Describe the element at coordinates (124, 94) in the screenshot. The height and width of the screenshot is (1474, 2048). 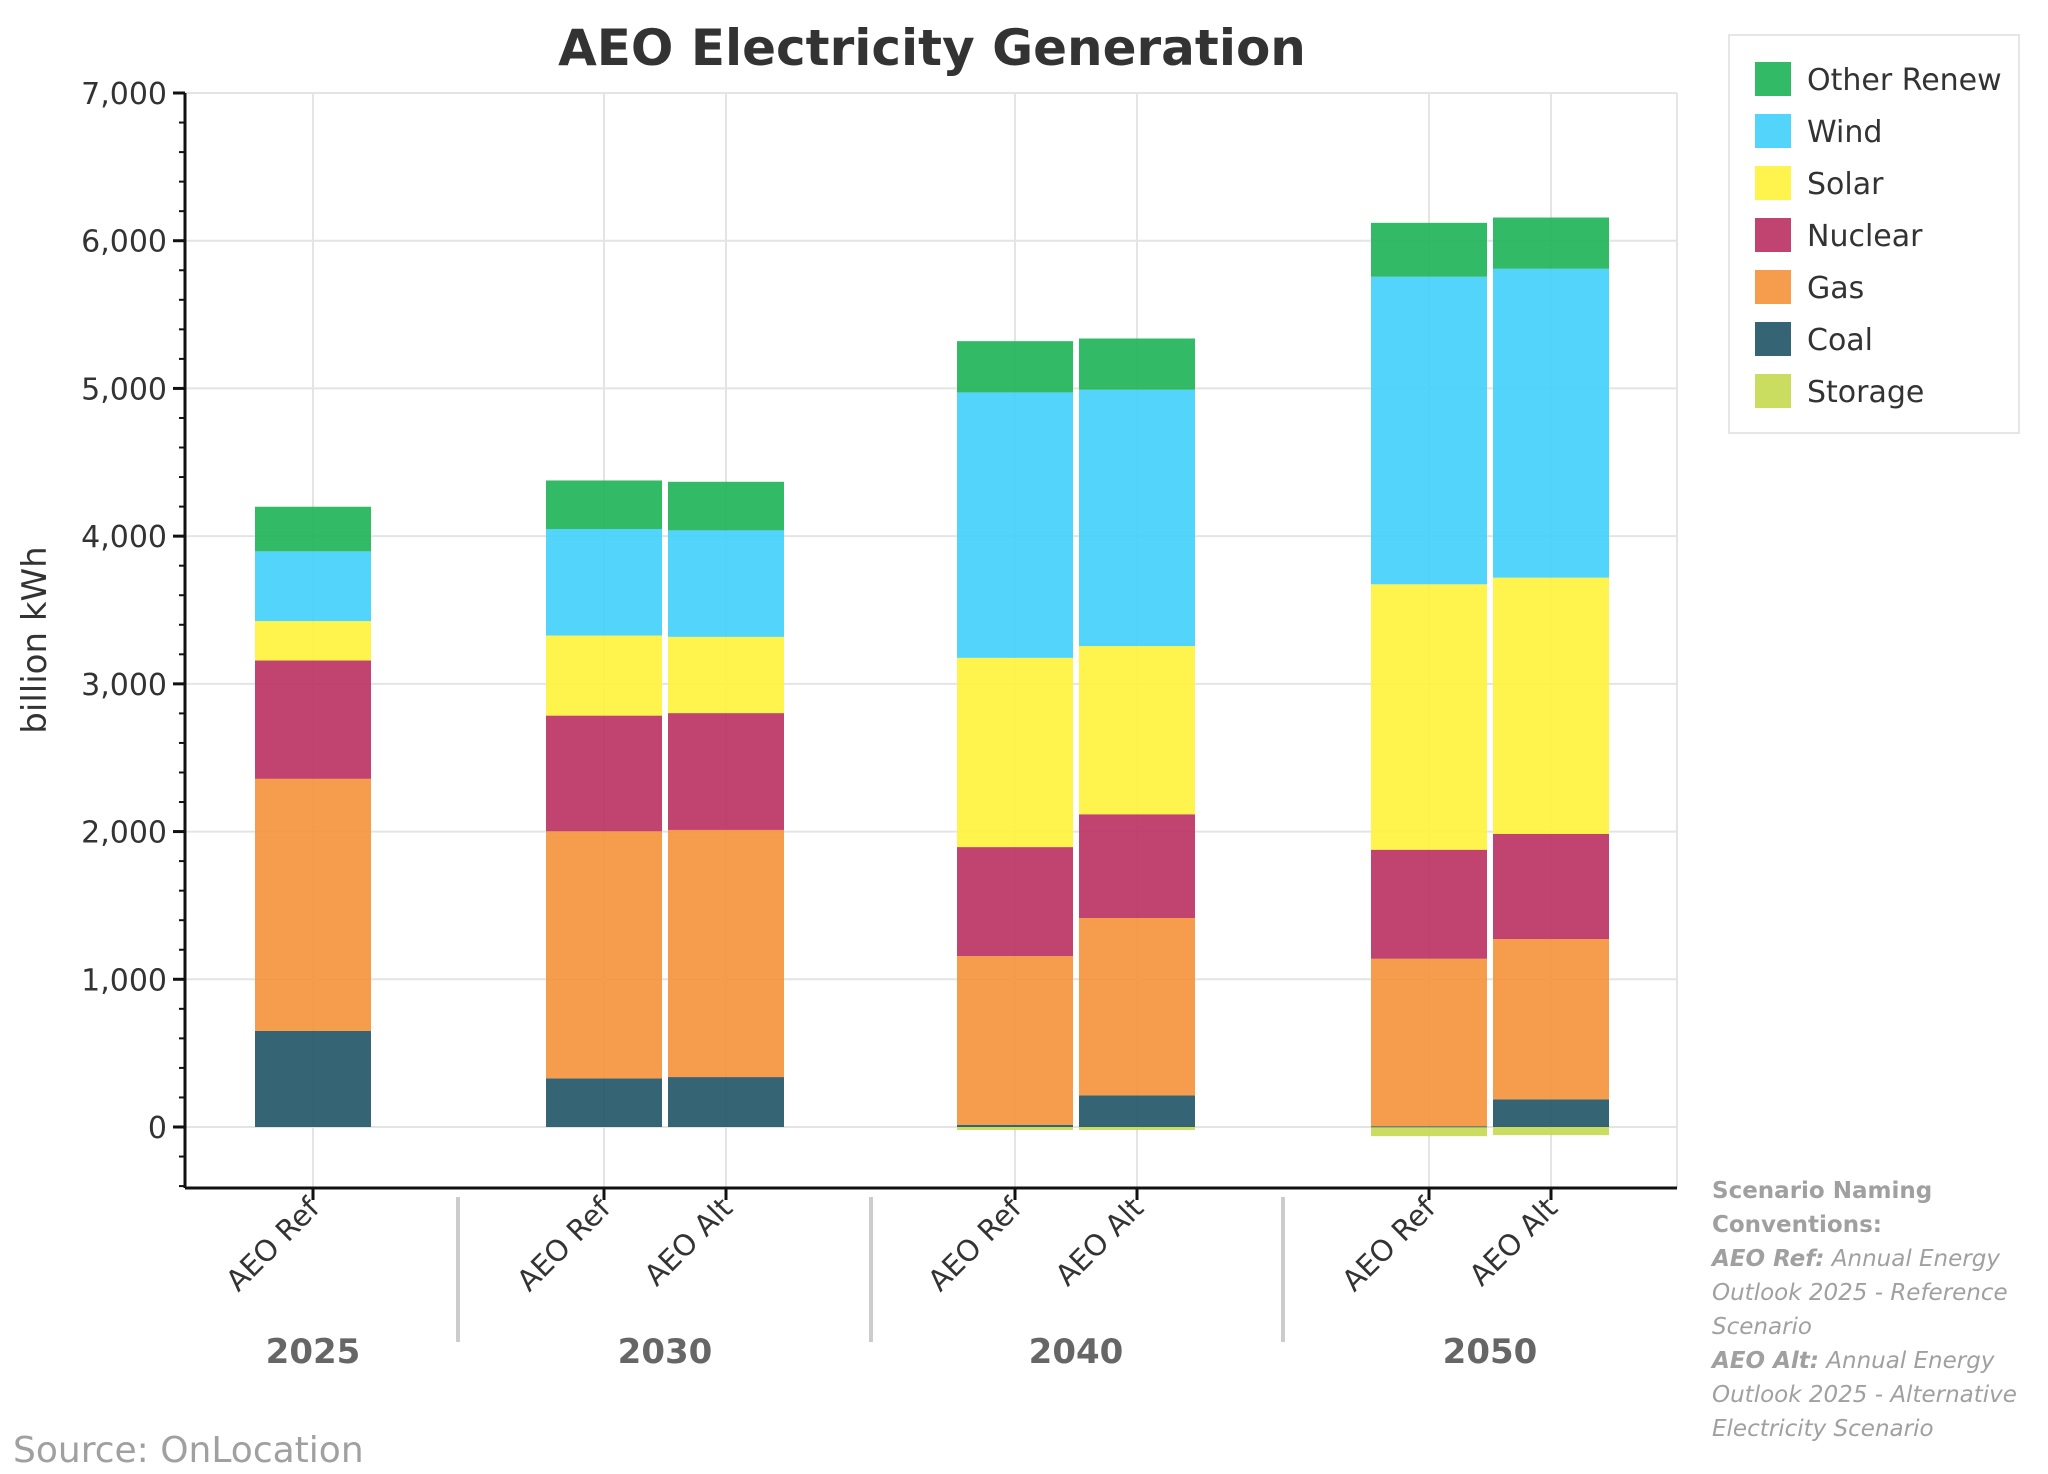
I see `y-tick-label: 7,000` at that location.